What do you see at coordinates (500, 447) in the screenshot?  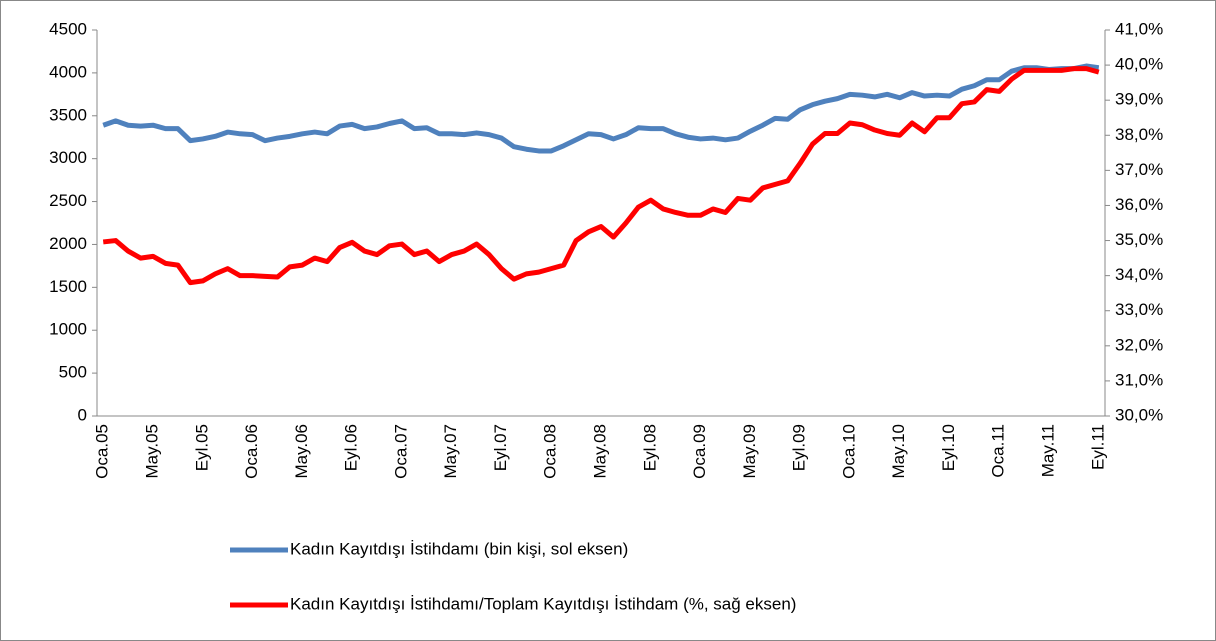 I see `x-tick-label: Eyl.07` at bounding box center [500, 447].